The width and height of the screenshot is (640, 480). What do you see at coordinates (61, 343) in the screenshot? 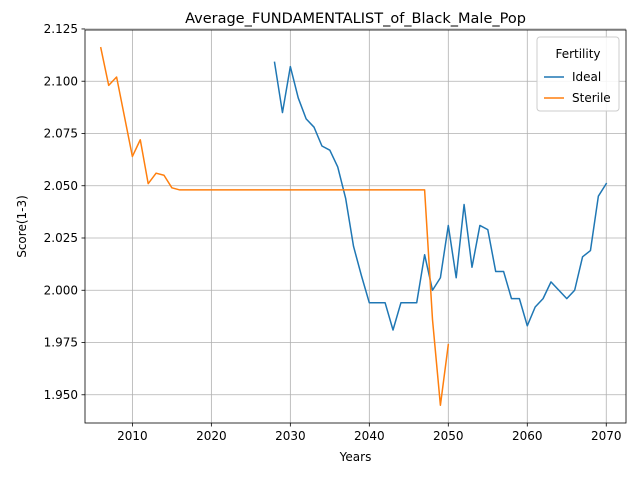
I see `y-tick-label: 1.975` at bounding box center [61, 343].